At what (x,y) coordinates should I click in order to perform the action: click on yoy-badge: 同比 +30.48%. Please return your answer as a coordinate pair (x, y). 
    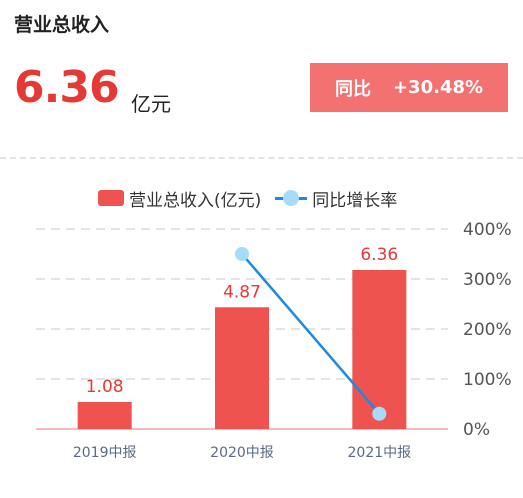
    Looking at the image, I should click on (409, 87).